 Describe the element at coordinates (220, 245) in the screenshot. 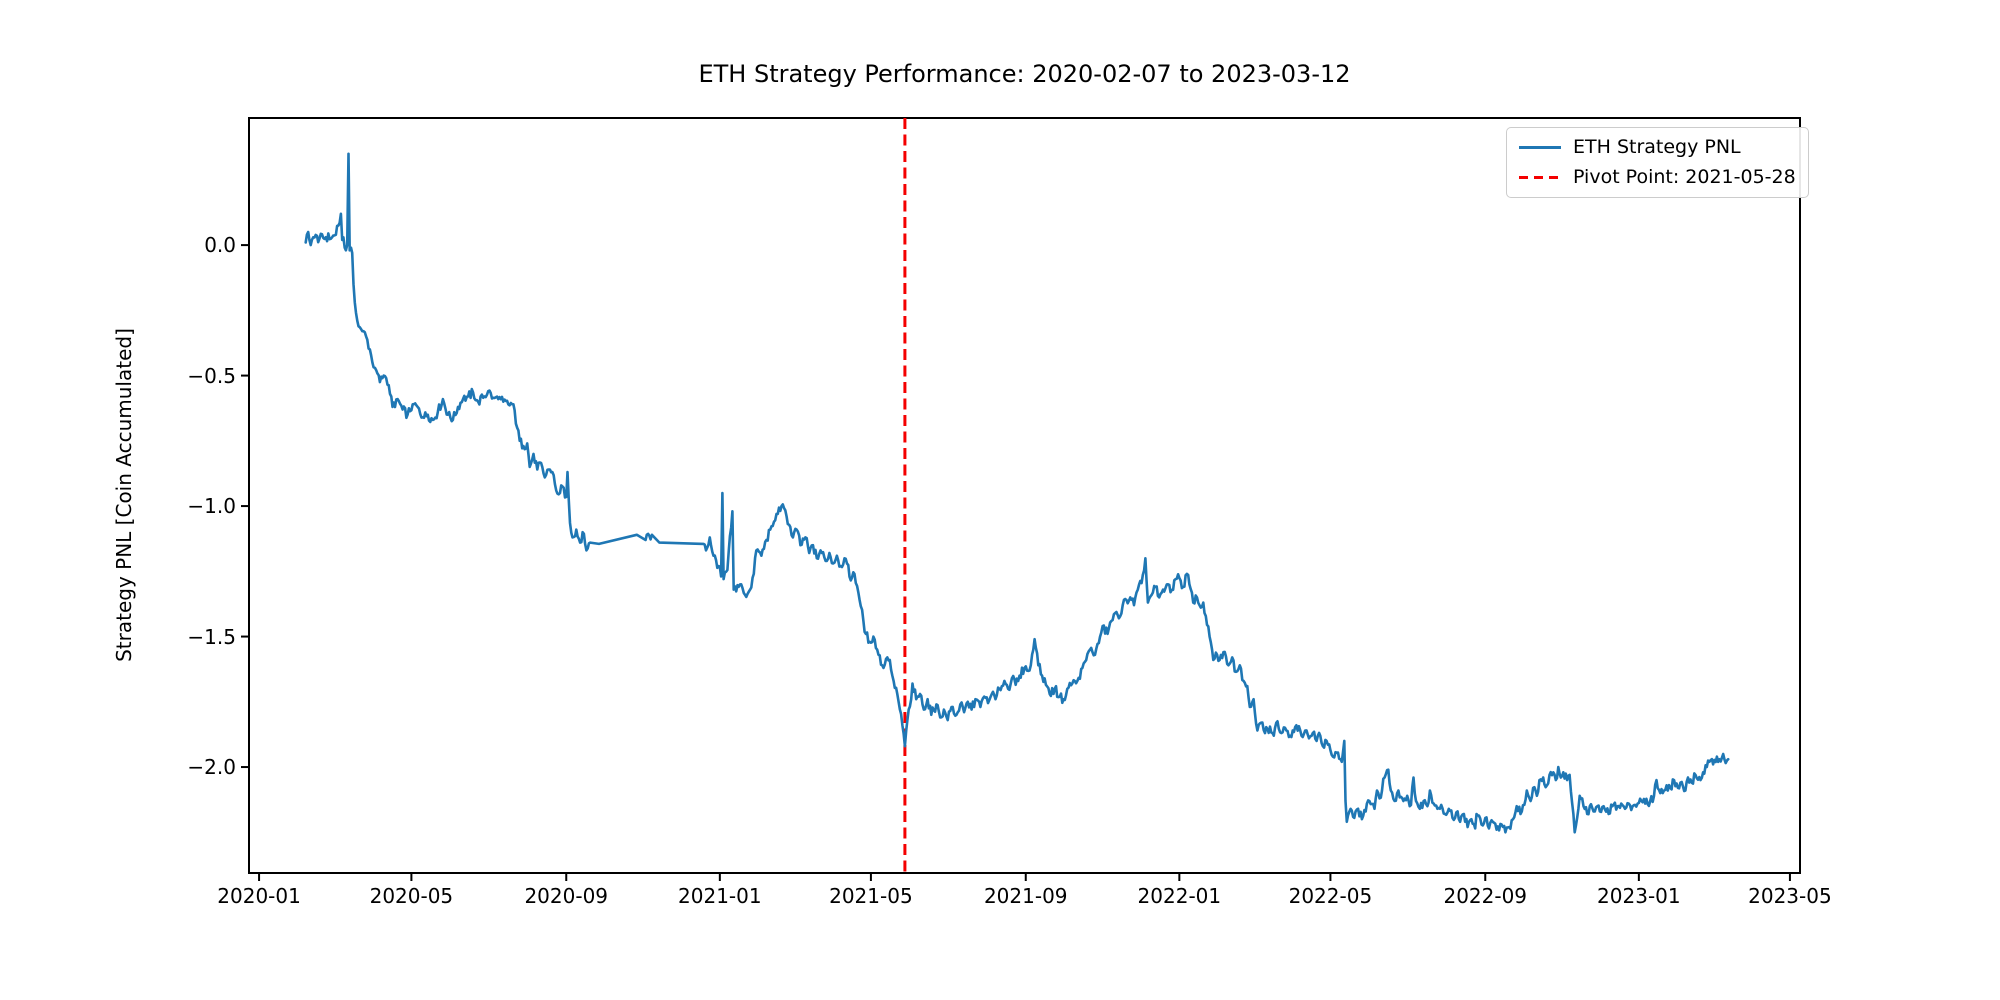

I see `y-tick-label: 0.0` at that location.